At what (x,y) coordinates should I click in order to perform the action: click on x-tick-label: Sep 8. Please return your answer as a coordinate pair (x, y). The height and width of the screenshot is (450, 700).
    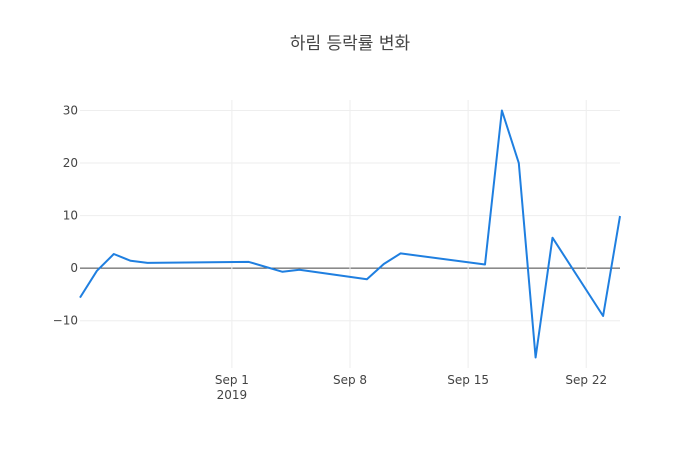
    Looking at the image, I should click on (350, 380).